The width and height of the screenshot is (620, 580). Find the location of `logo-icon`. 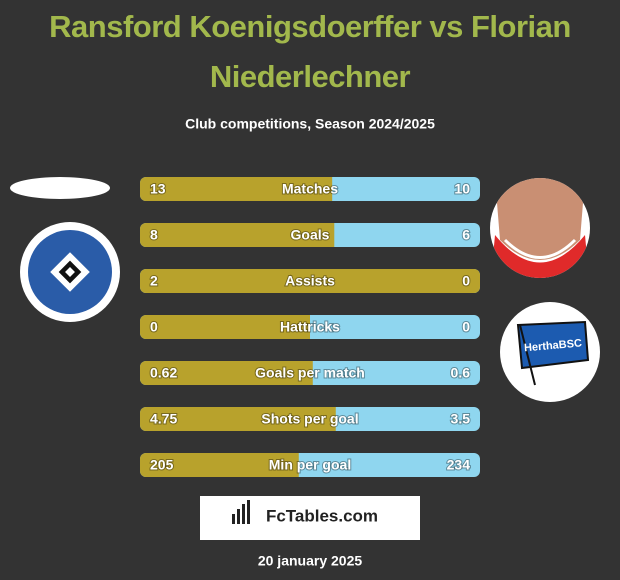

logo-icon is located at coordinates (241, 512).